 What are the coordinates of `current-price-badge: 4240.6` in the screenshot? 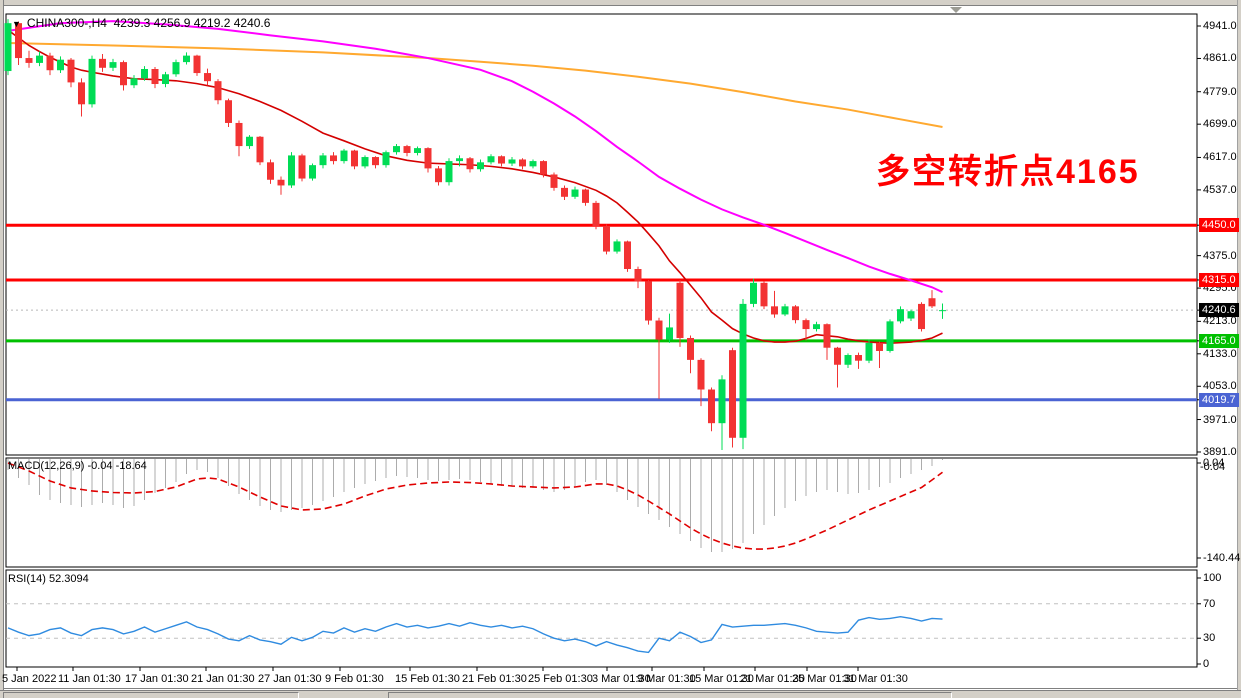 It's located at (1219, 310).